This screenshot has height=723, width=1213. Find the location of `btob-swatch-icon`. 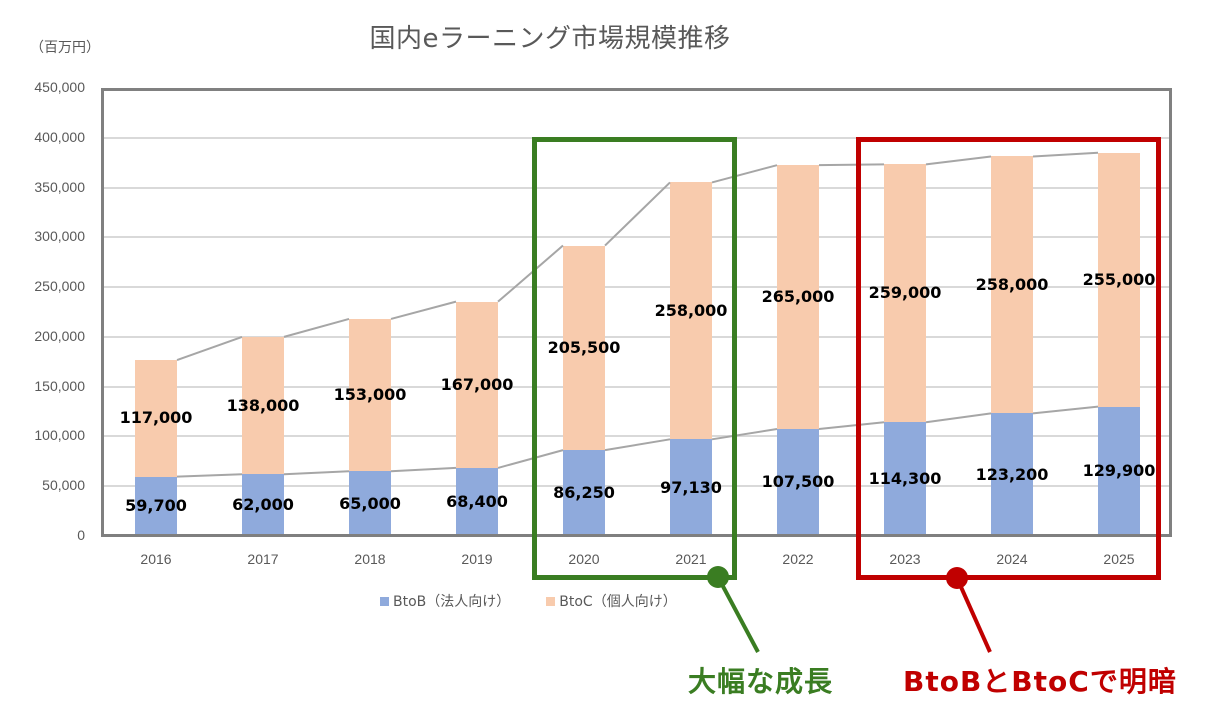

btob-swatch-icon is located at coordinates (384, 601).